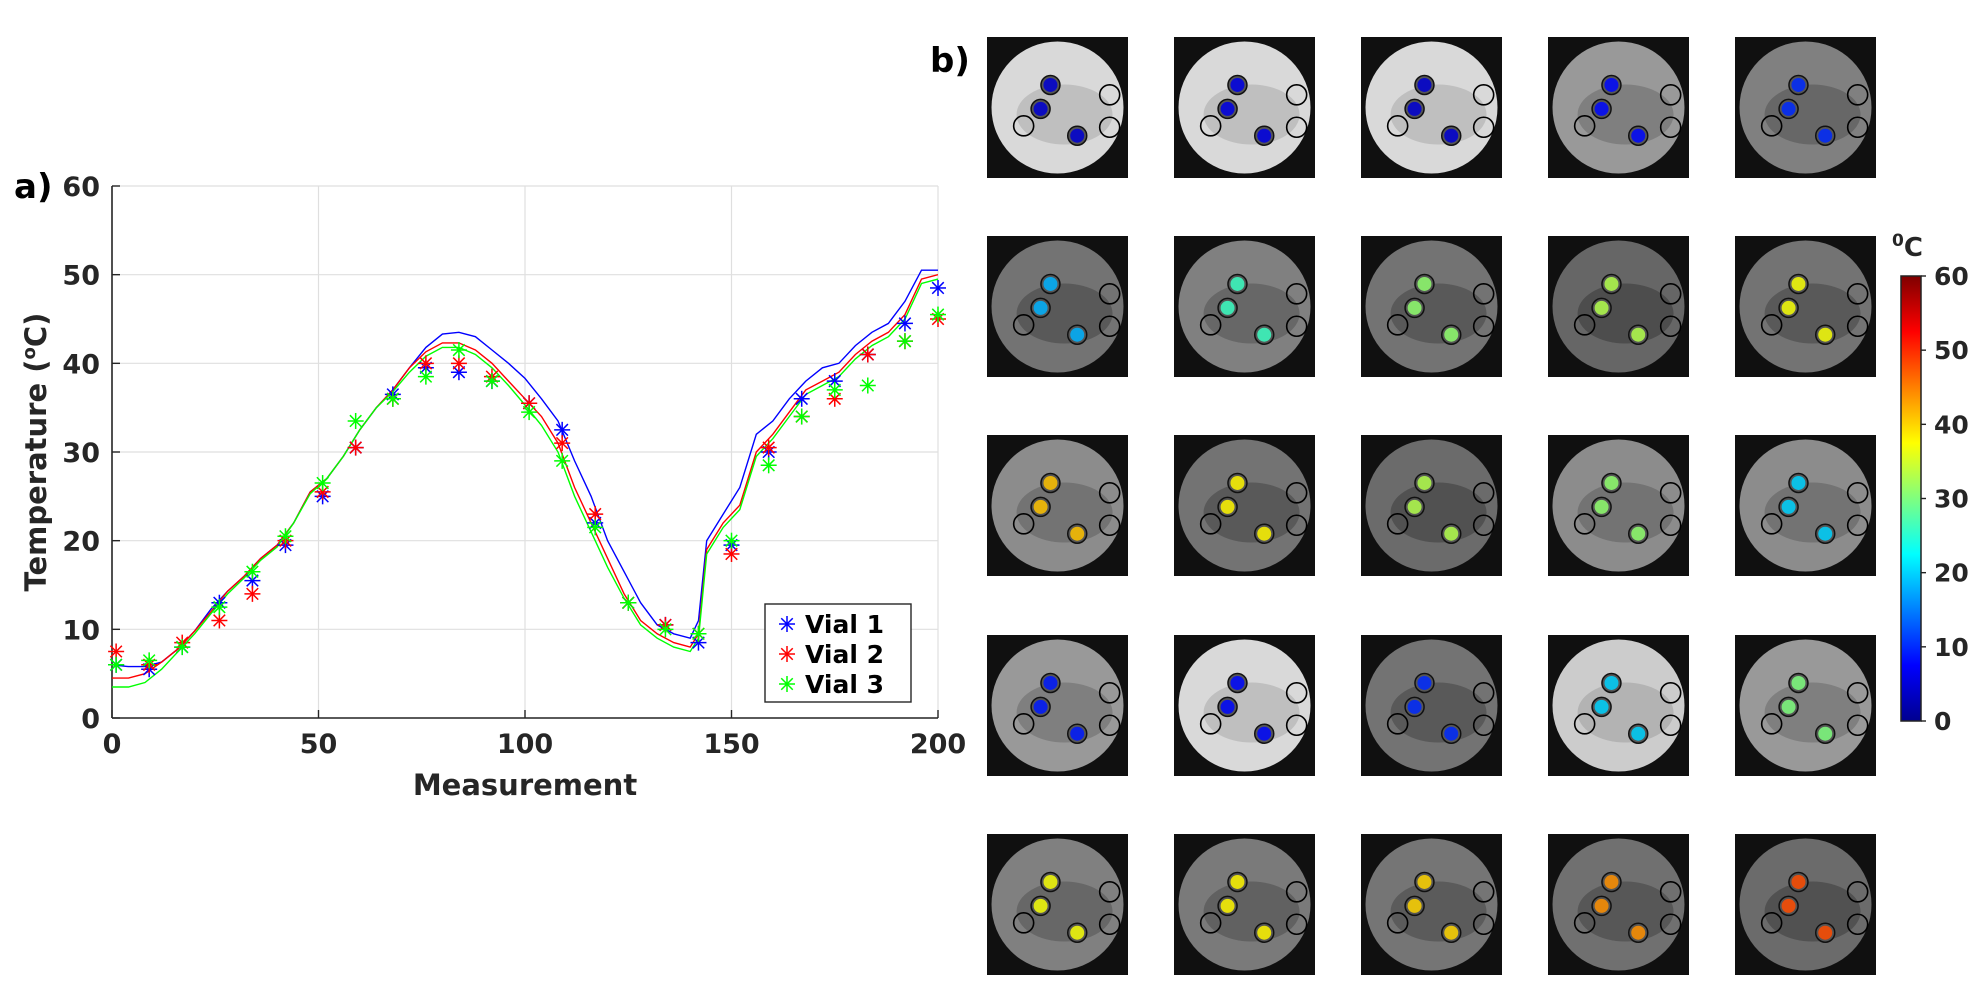 This screenshot has height=985, width=1984. What do you see at coordinates (731, 744) in the screenshot?
I see `x-tick-label: 150` at bounding box center [731, 744].